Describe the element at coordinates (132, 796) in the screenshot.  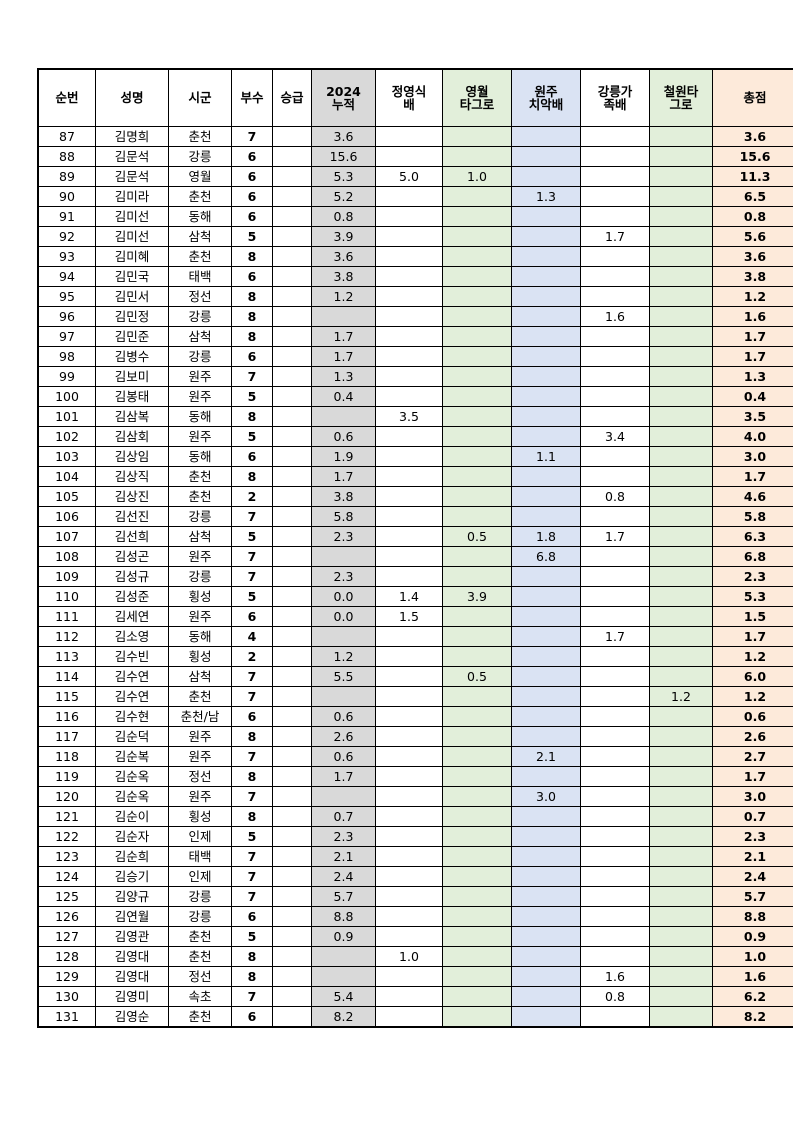
I see `cell-name: 김순옥` at that location.